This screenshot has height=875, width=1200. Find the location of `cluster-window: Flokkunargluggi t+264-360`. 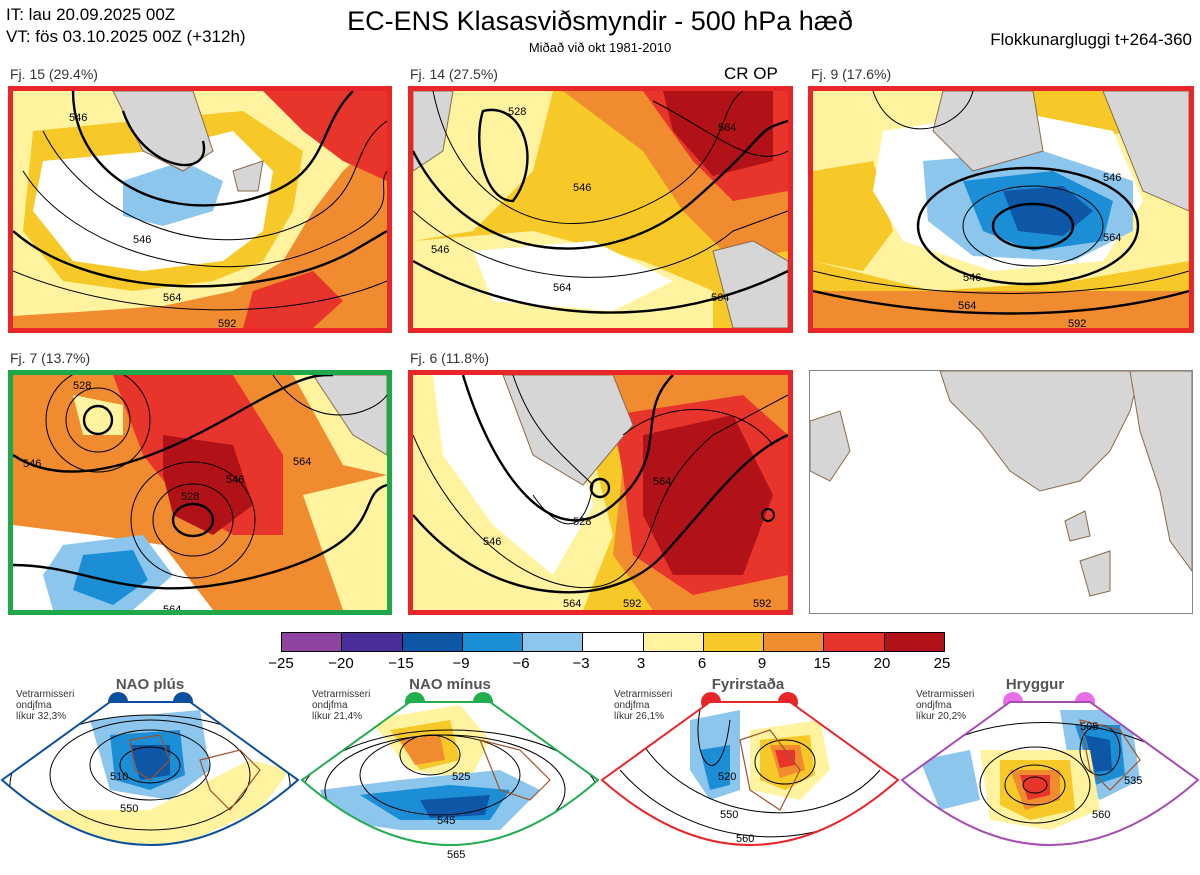

cluster-window: Flokkunargluggi t+264-360 is located at coordinates (1091, 39).